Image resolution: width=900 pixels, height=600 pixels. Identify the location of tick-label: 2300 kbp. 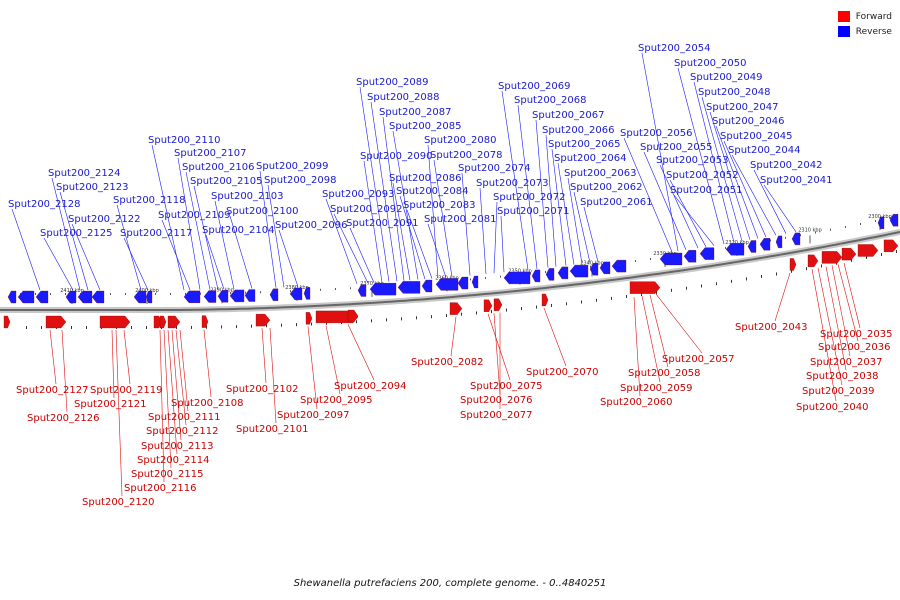
(880, 217).